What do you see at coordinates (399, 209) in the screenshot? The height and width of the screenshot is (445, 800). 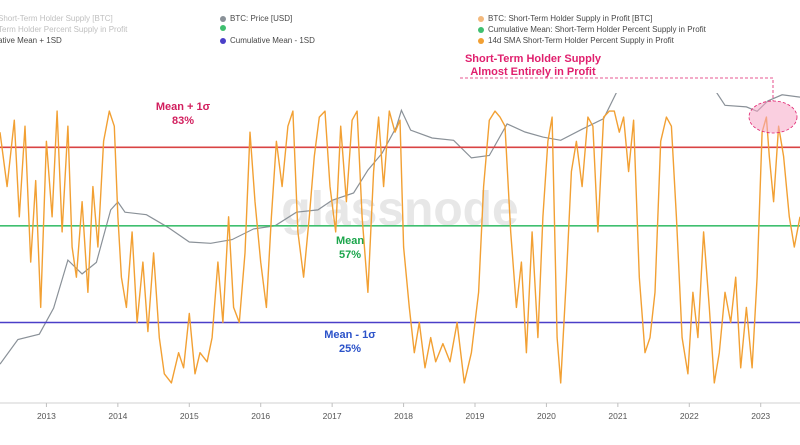 I see `watermark-text: glassnode` at bounding box center [399, 209].